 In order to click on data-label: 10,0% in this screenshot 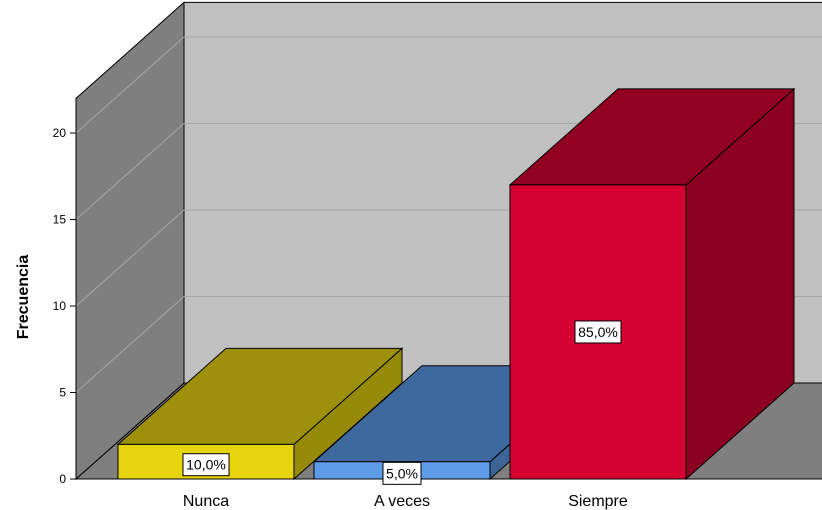, I will do `click(206, 465)`.